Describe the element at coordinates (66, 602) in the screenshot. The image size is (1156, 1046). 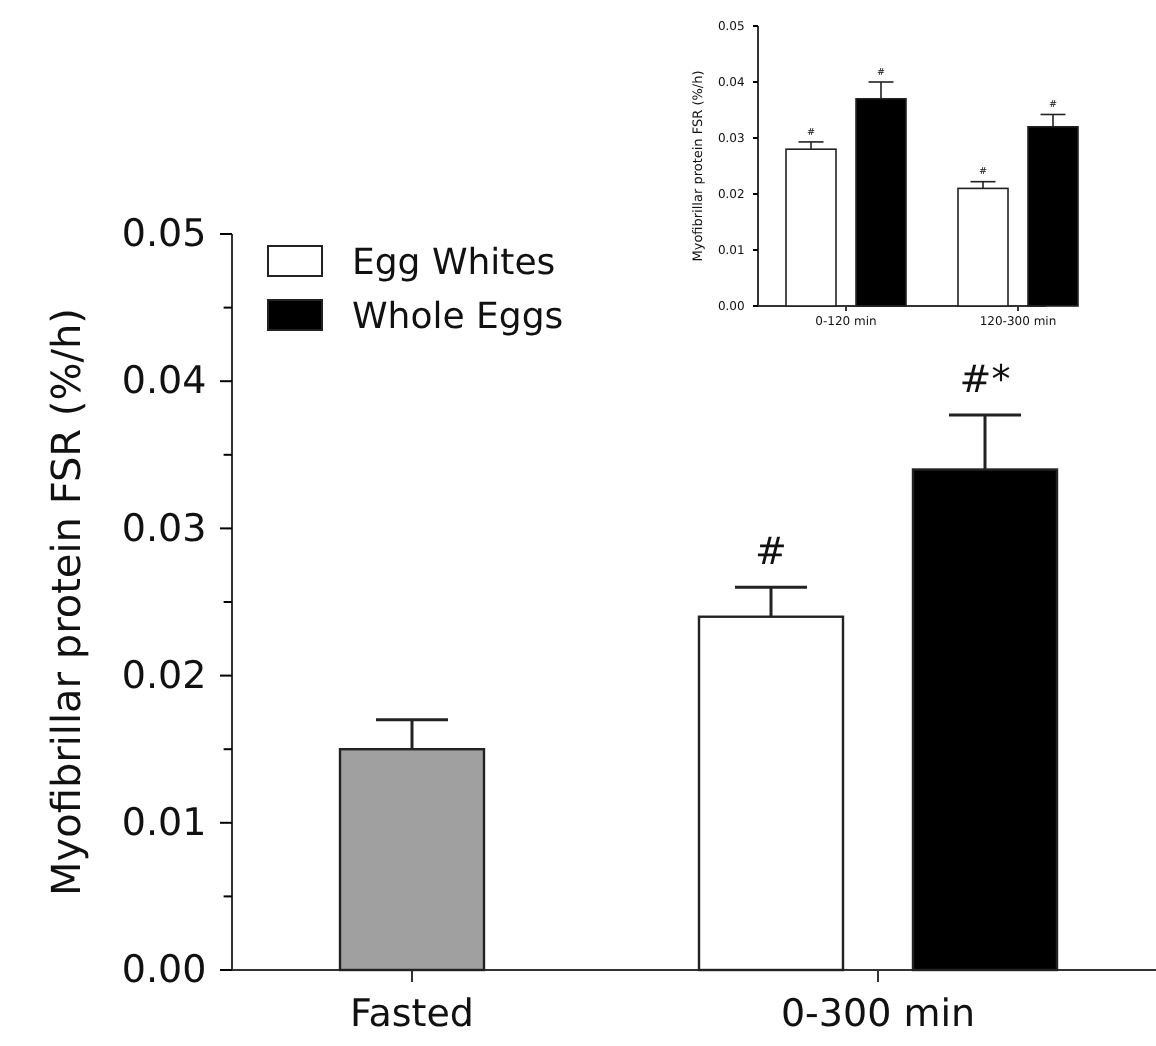
I see `y-axis-title: Myofibrillar protein FSR (%/h)` at that location.